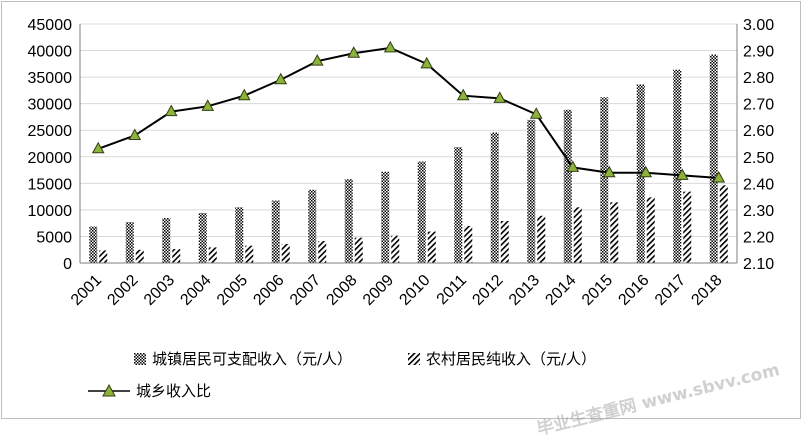 This screenshot has height=440, width=802. I want to click on legend-swatch-ratio, so click(109, 389).